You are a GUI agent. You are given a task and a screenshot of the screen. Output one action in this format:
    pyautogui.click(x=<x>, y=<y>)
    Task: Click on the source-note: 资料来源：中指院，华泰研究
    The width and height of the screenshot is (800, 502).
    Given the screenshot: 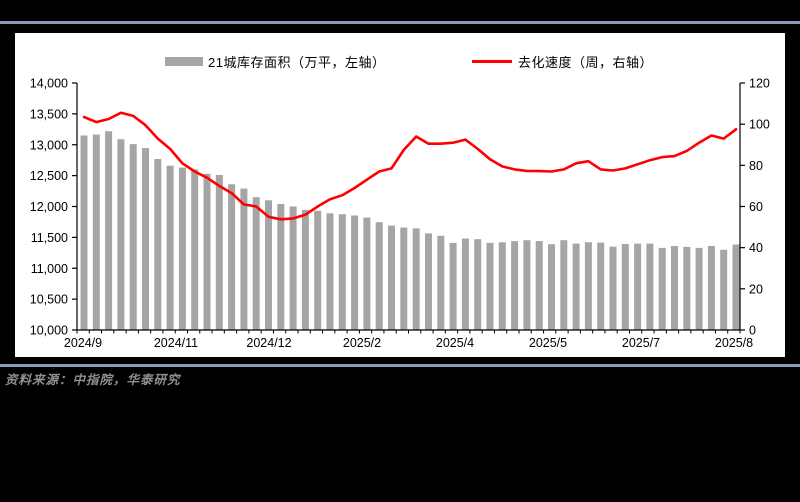 What is the action you would take?
    pyautogui.click(x=93, y=379)
    